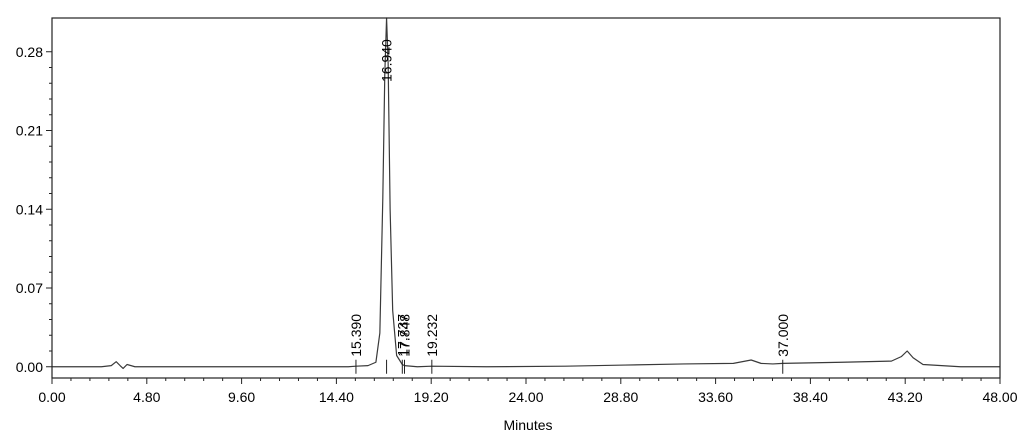  What do you see at coordinates (241, 397) in the screenshot?
I see `x-tick-label: 9.60` at bounding box center [241, 397].